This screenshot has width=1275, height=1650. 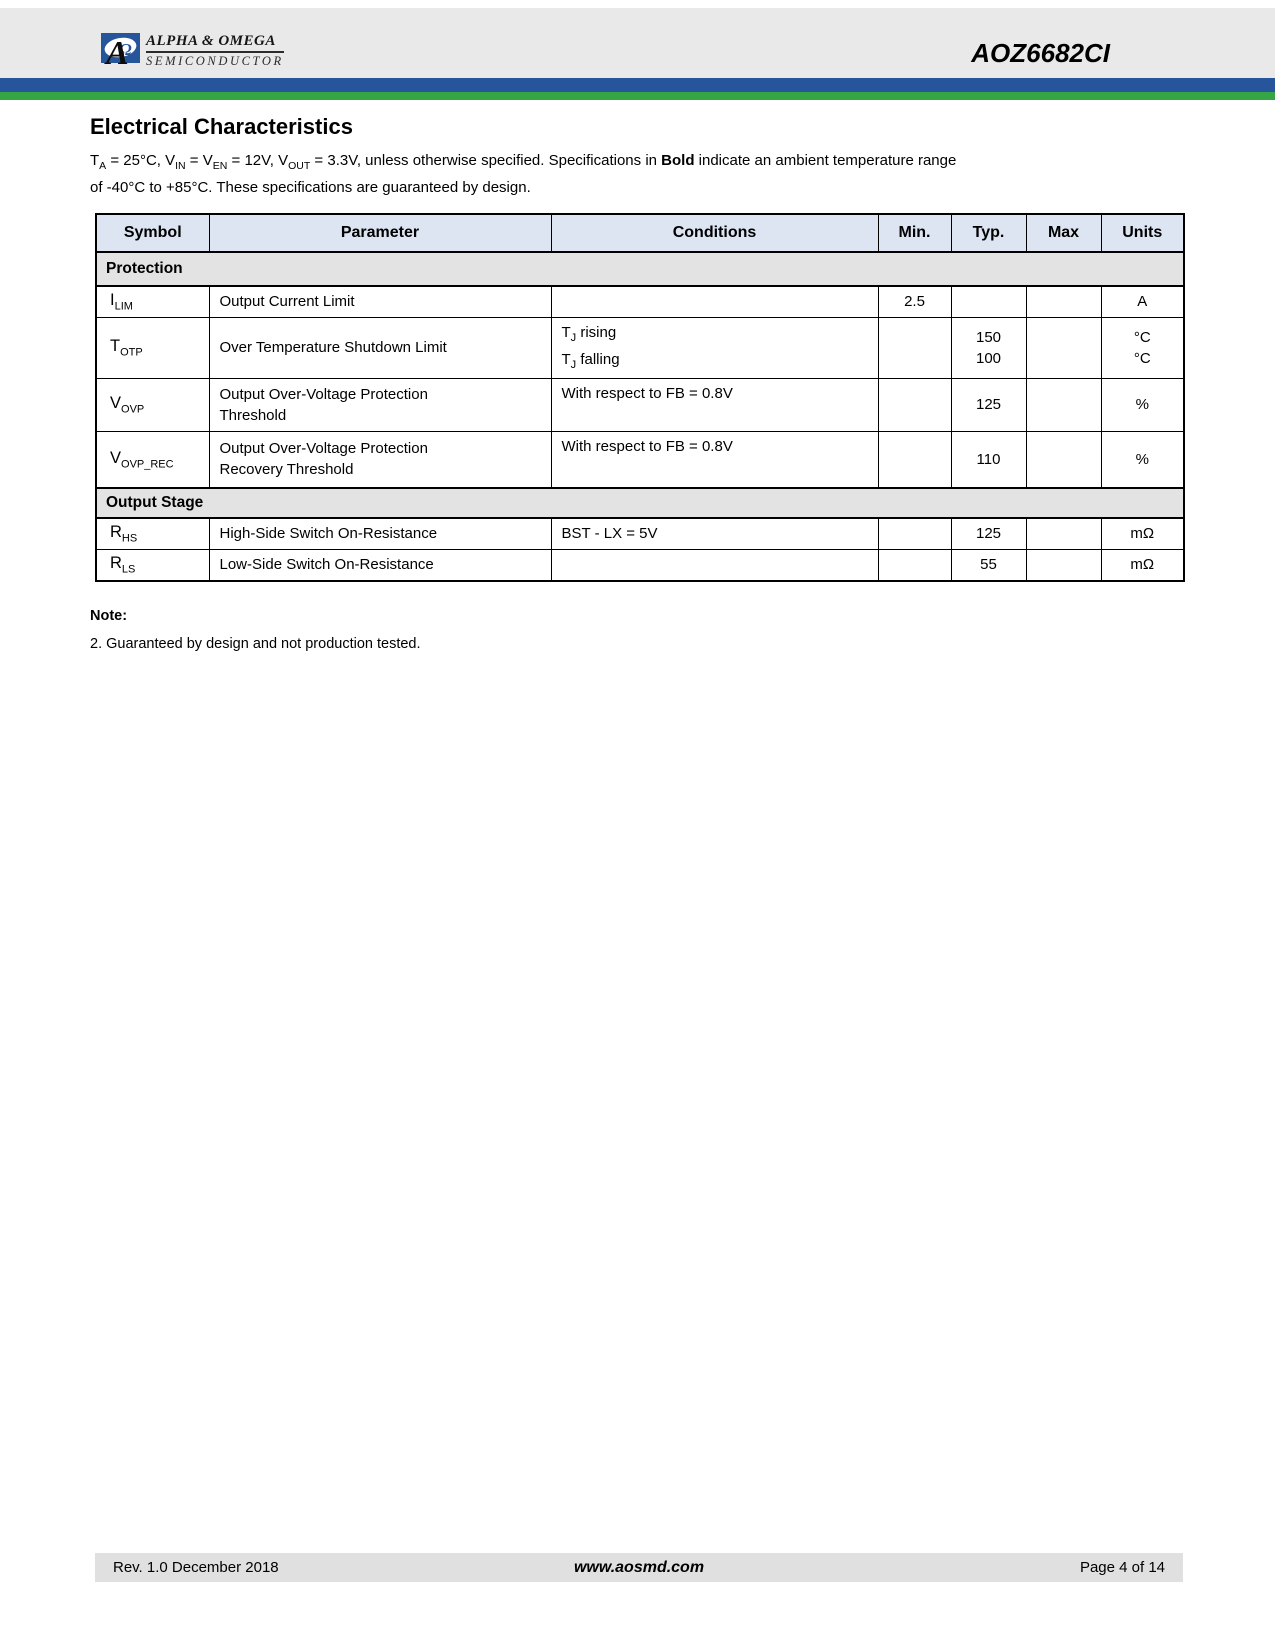 What do you see at coordinates (196, 1567) in the screenshot?
I see `footer-revision: Rev. 1.0 December 2018` at bounding box center [196, 1567].